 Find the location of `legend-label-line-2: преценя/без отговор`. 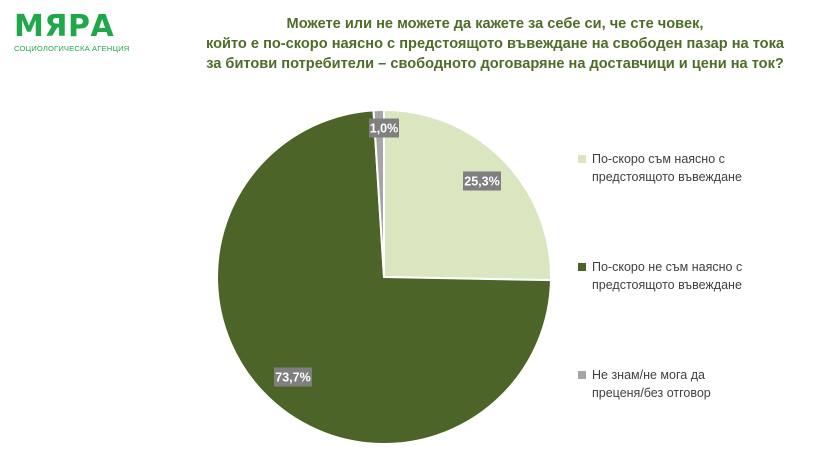

legend-label-line-2: преценя/без отговор is located at coordinates (651, 393).